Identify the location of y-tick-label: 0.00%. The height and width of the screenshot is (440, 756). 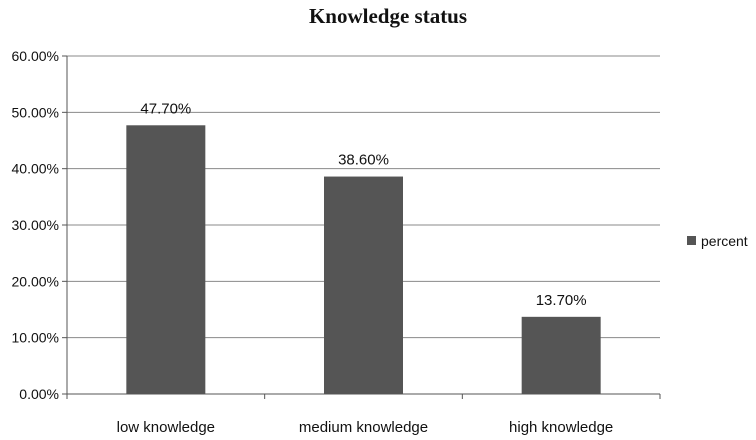
(39, 394).